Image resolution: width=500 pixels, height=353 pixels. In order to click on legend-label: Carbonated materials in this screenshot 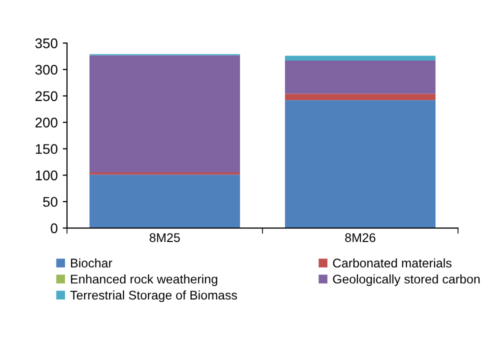, I will do `click(392, 263)`.